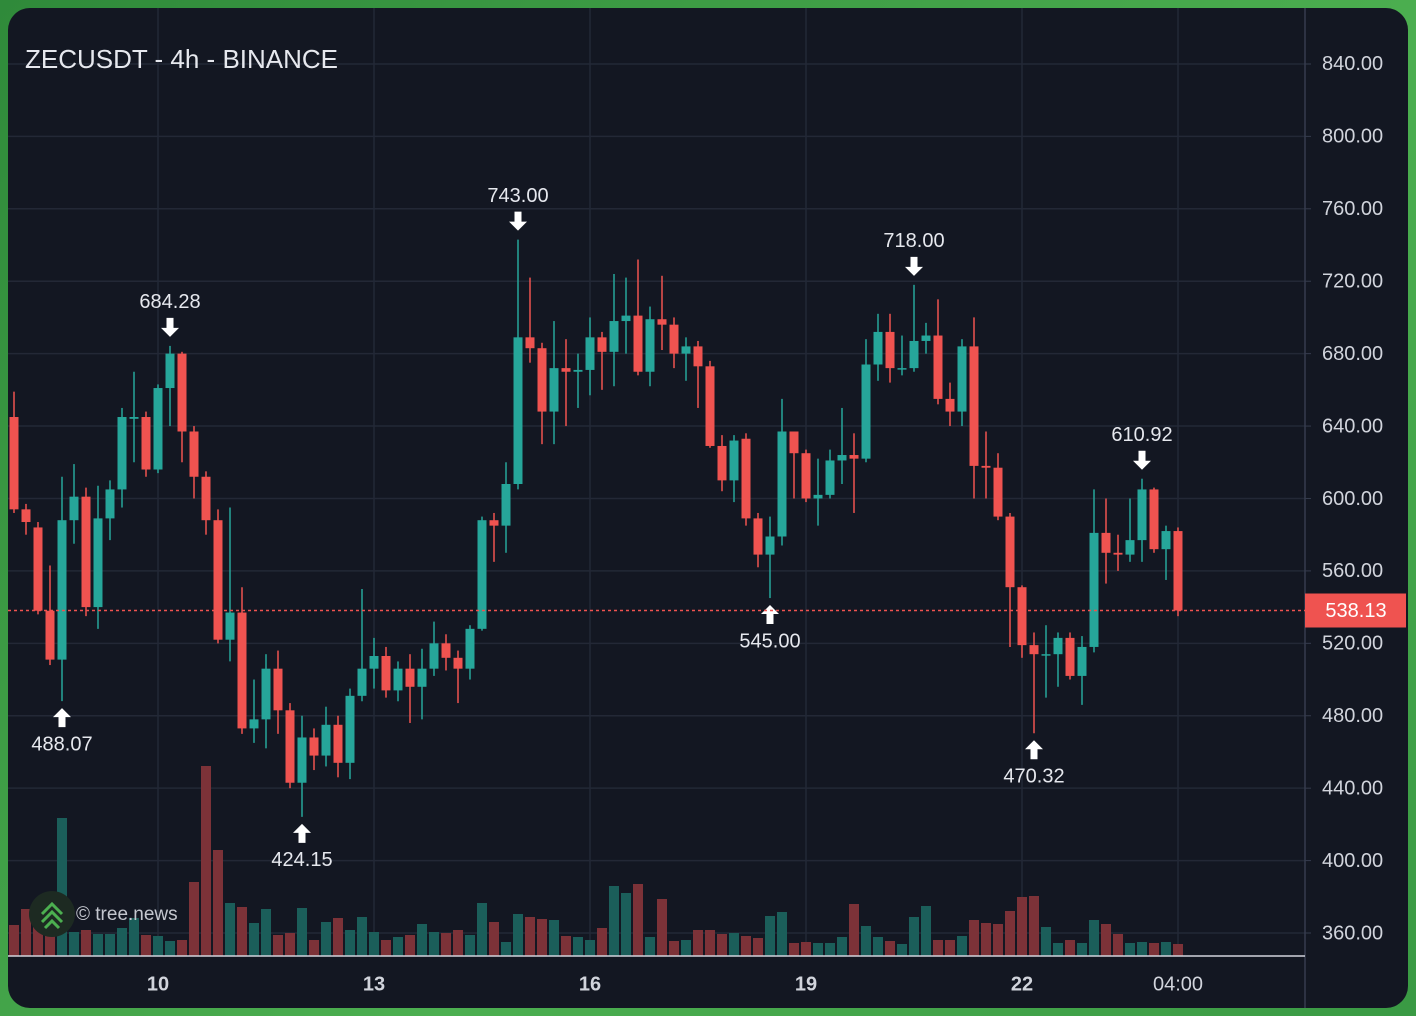 The image size is (1416, 1016). I want to click on x-tick-label: 04:00, so click(1178, 984).